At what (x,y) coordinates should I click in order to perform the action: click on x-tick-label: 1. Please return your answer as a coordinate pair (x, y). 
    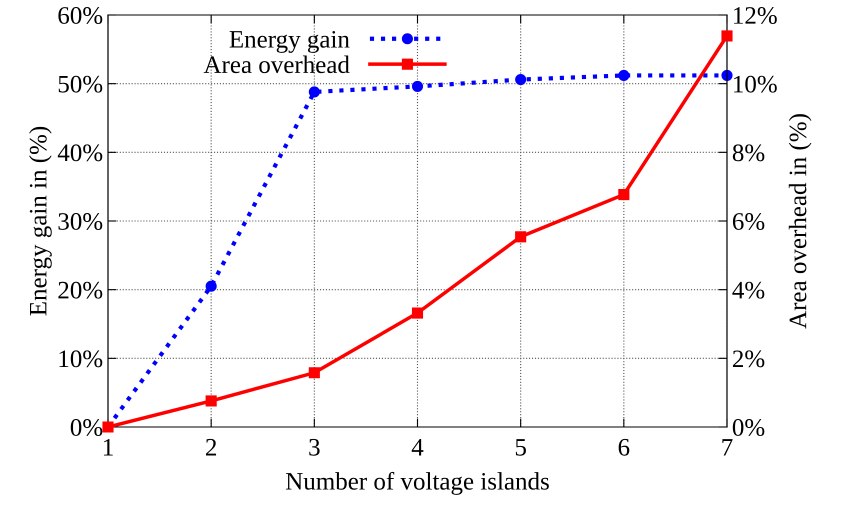
    Looking at the image, I should click on (108, 447).